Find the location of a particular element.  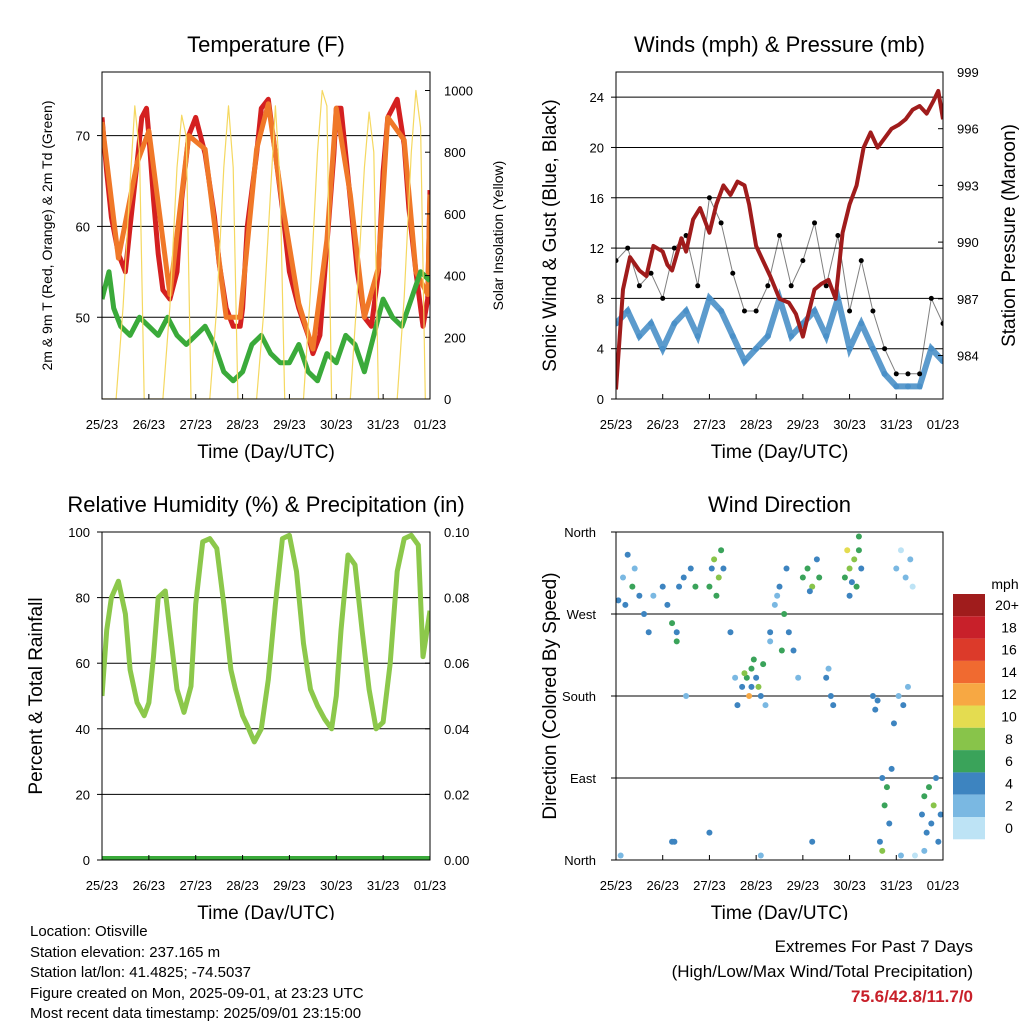

series-line-solar-insolation is located at coordinates (266, 244).